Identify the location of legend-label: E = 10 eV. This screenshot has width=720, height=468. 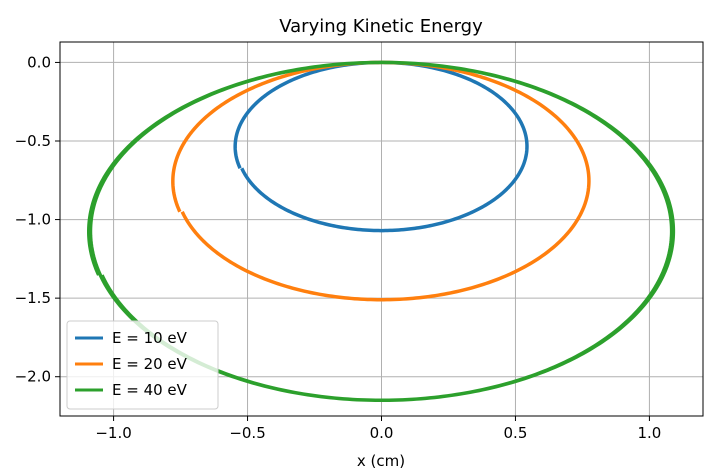
(150, 338).